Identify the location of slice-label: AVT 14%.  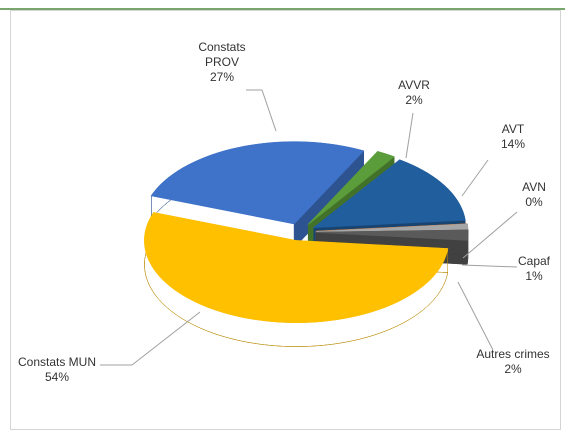
(513, 137).